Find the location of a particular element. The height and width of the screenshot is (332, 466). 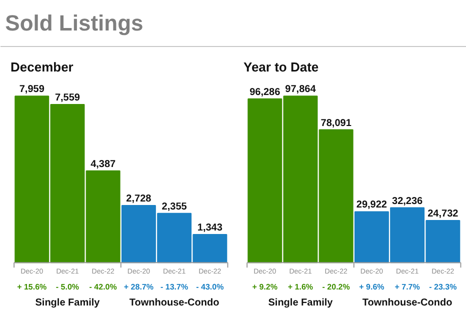

data-label: 32,236 is located at coordinates (408, 201).